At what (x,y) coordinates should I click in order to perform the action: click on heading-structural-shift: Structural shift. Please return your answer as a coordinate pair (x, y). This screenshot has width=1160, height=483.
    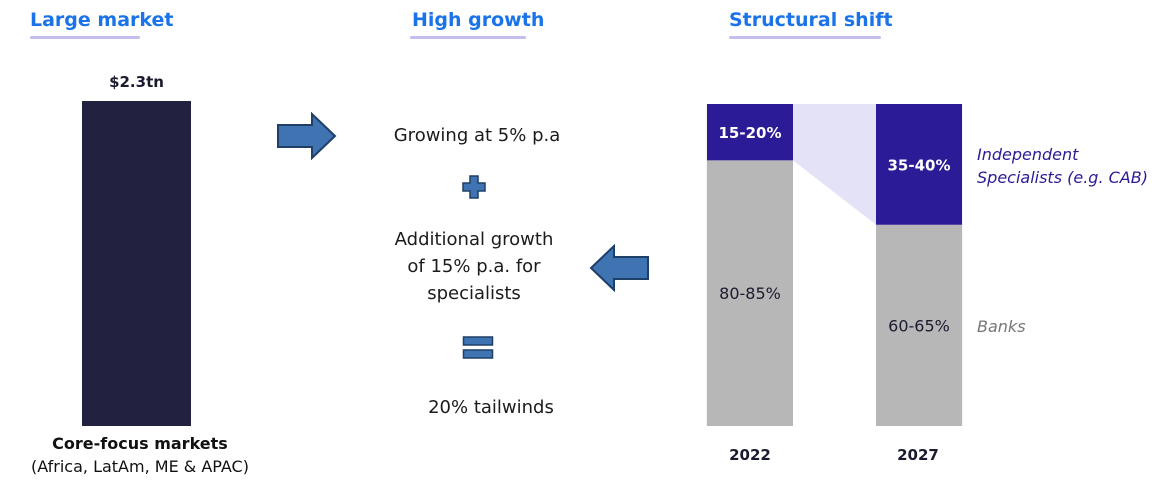
    Looking at the image, I should click on (811, 20).